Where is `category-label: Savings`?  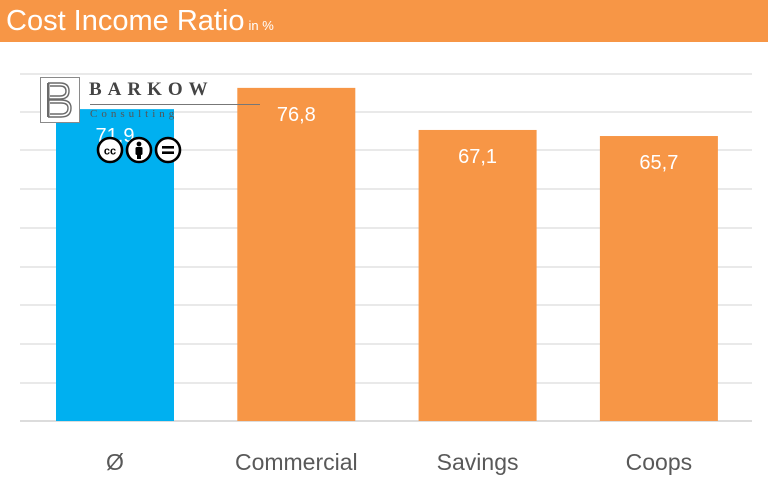
category-label: Savings is located at coordinates (478, 462).